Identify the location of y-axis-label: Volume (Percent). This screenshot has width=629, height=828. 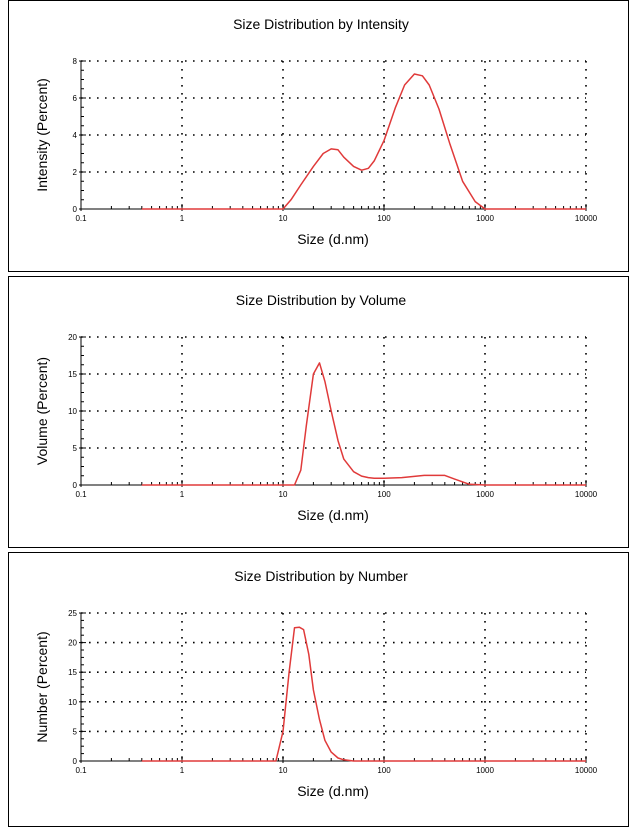
(42, 411).